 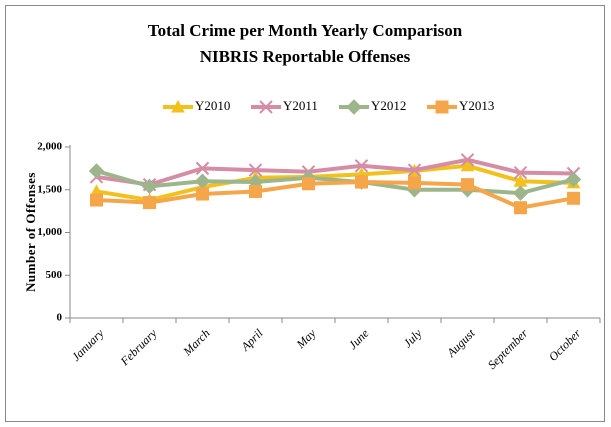 What do you see at coordinates (30, 232) in the screenshot?
I see `y-axis-title: Number of Offenses` at bounding box center [30, 232].